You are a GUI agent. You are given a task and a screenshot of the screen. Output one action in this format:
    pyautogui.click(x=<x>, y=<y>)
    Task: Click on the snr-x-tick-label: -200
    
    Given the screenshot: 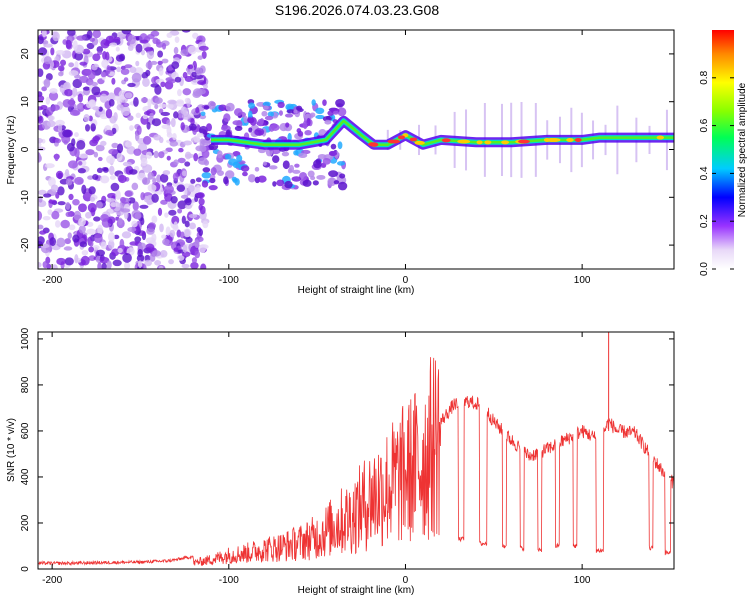 What is the action you would take?
    pyautogui.click(x=52, y=580)
    